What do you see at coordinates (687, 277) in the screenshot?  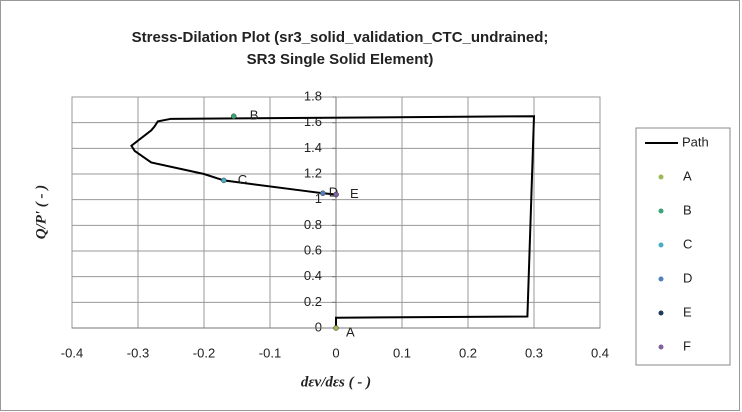 I see `legend-label: D` at bounding box center [687, 277].